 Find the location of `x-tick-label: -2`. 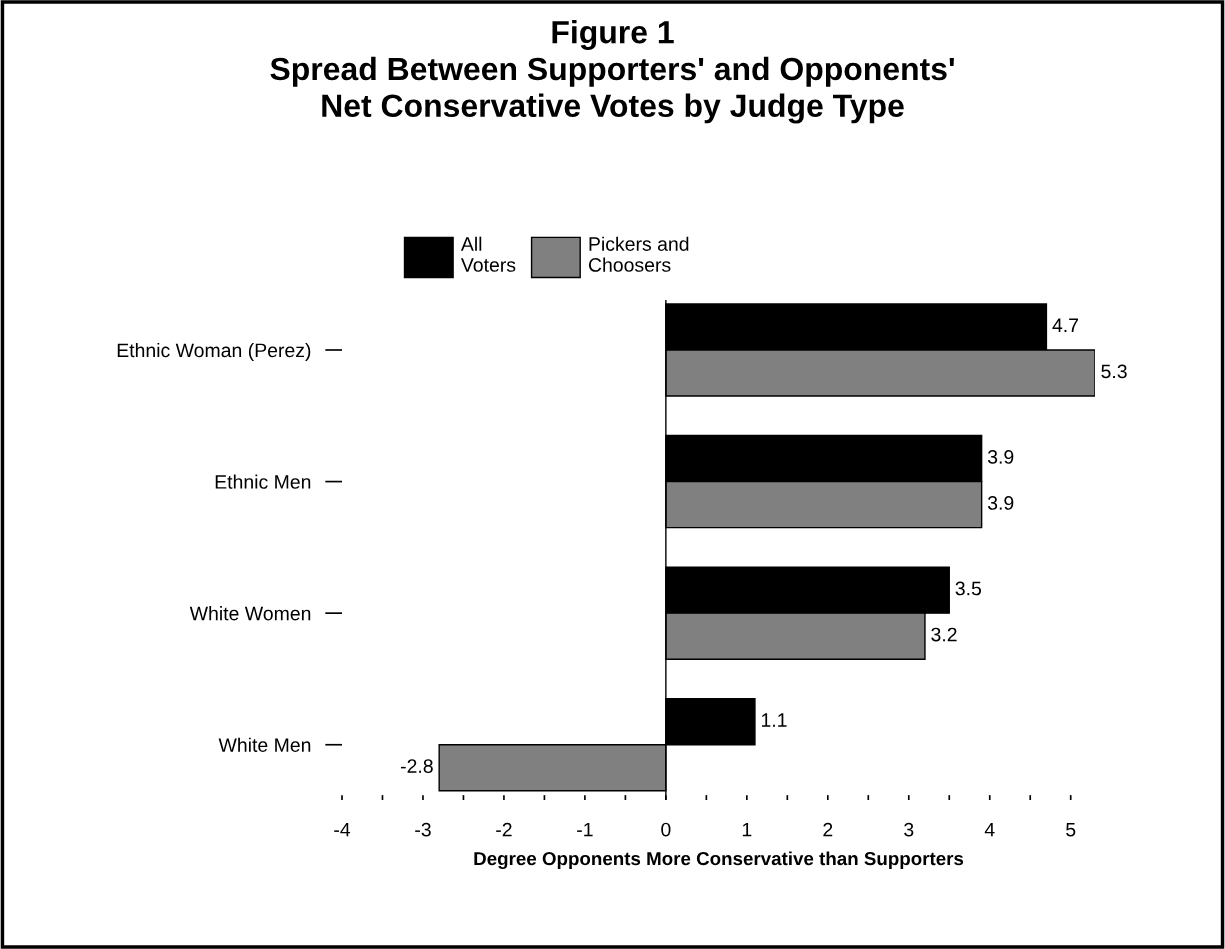

x-tick-label: -2 is located at coordinates (504, 829).